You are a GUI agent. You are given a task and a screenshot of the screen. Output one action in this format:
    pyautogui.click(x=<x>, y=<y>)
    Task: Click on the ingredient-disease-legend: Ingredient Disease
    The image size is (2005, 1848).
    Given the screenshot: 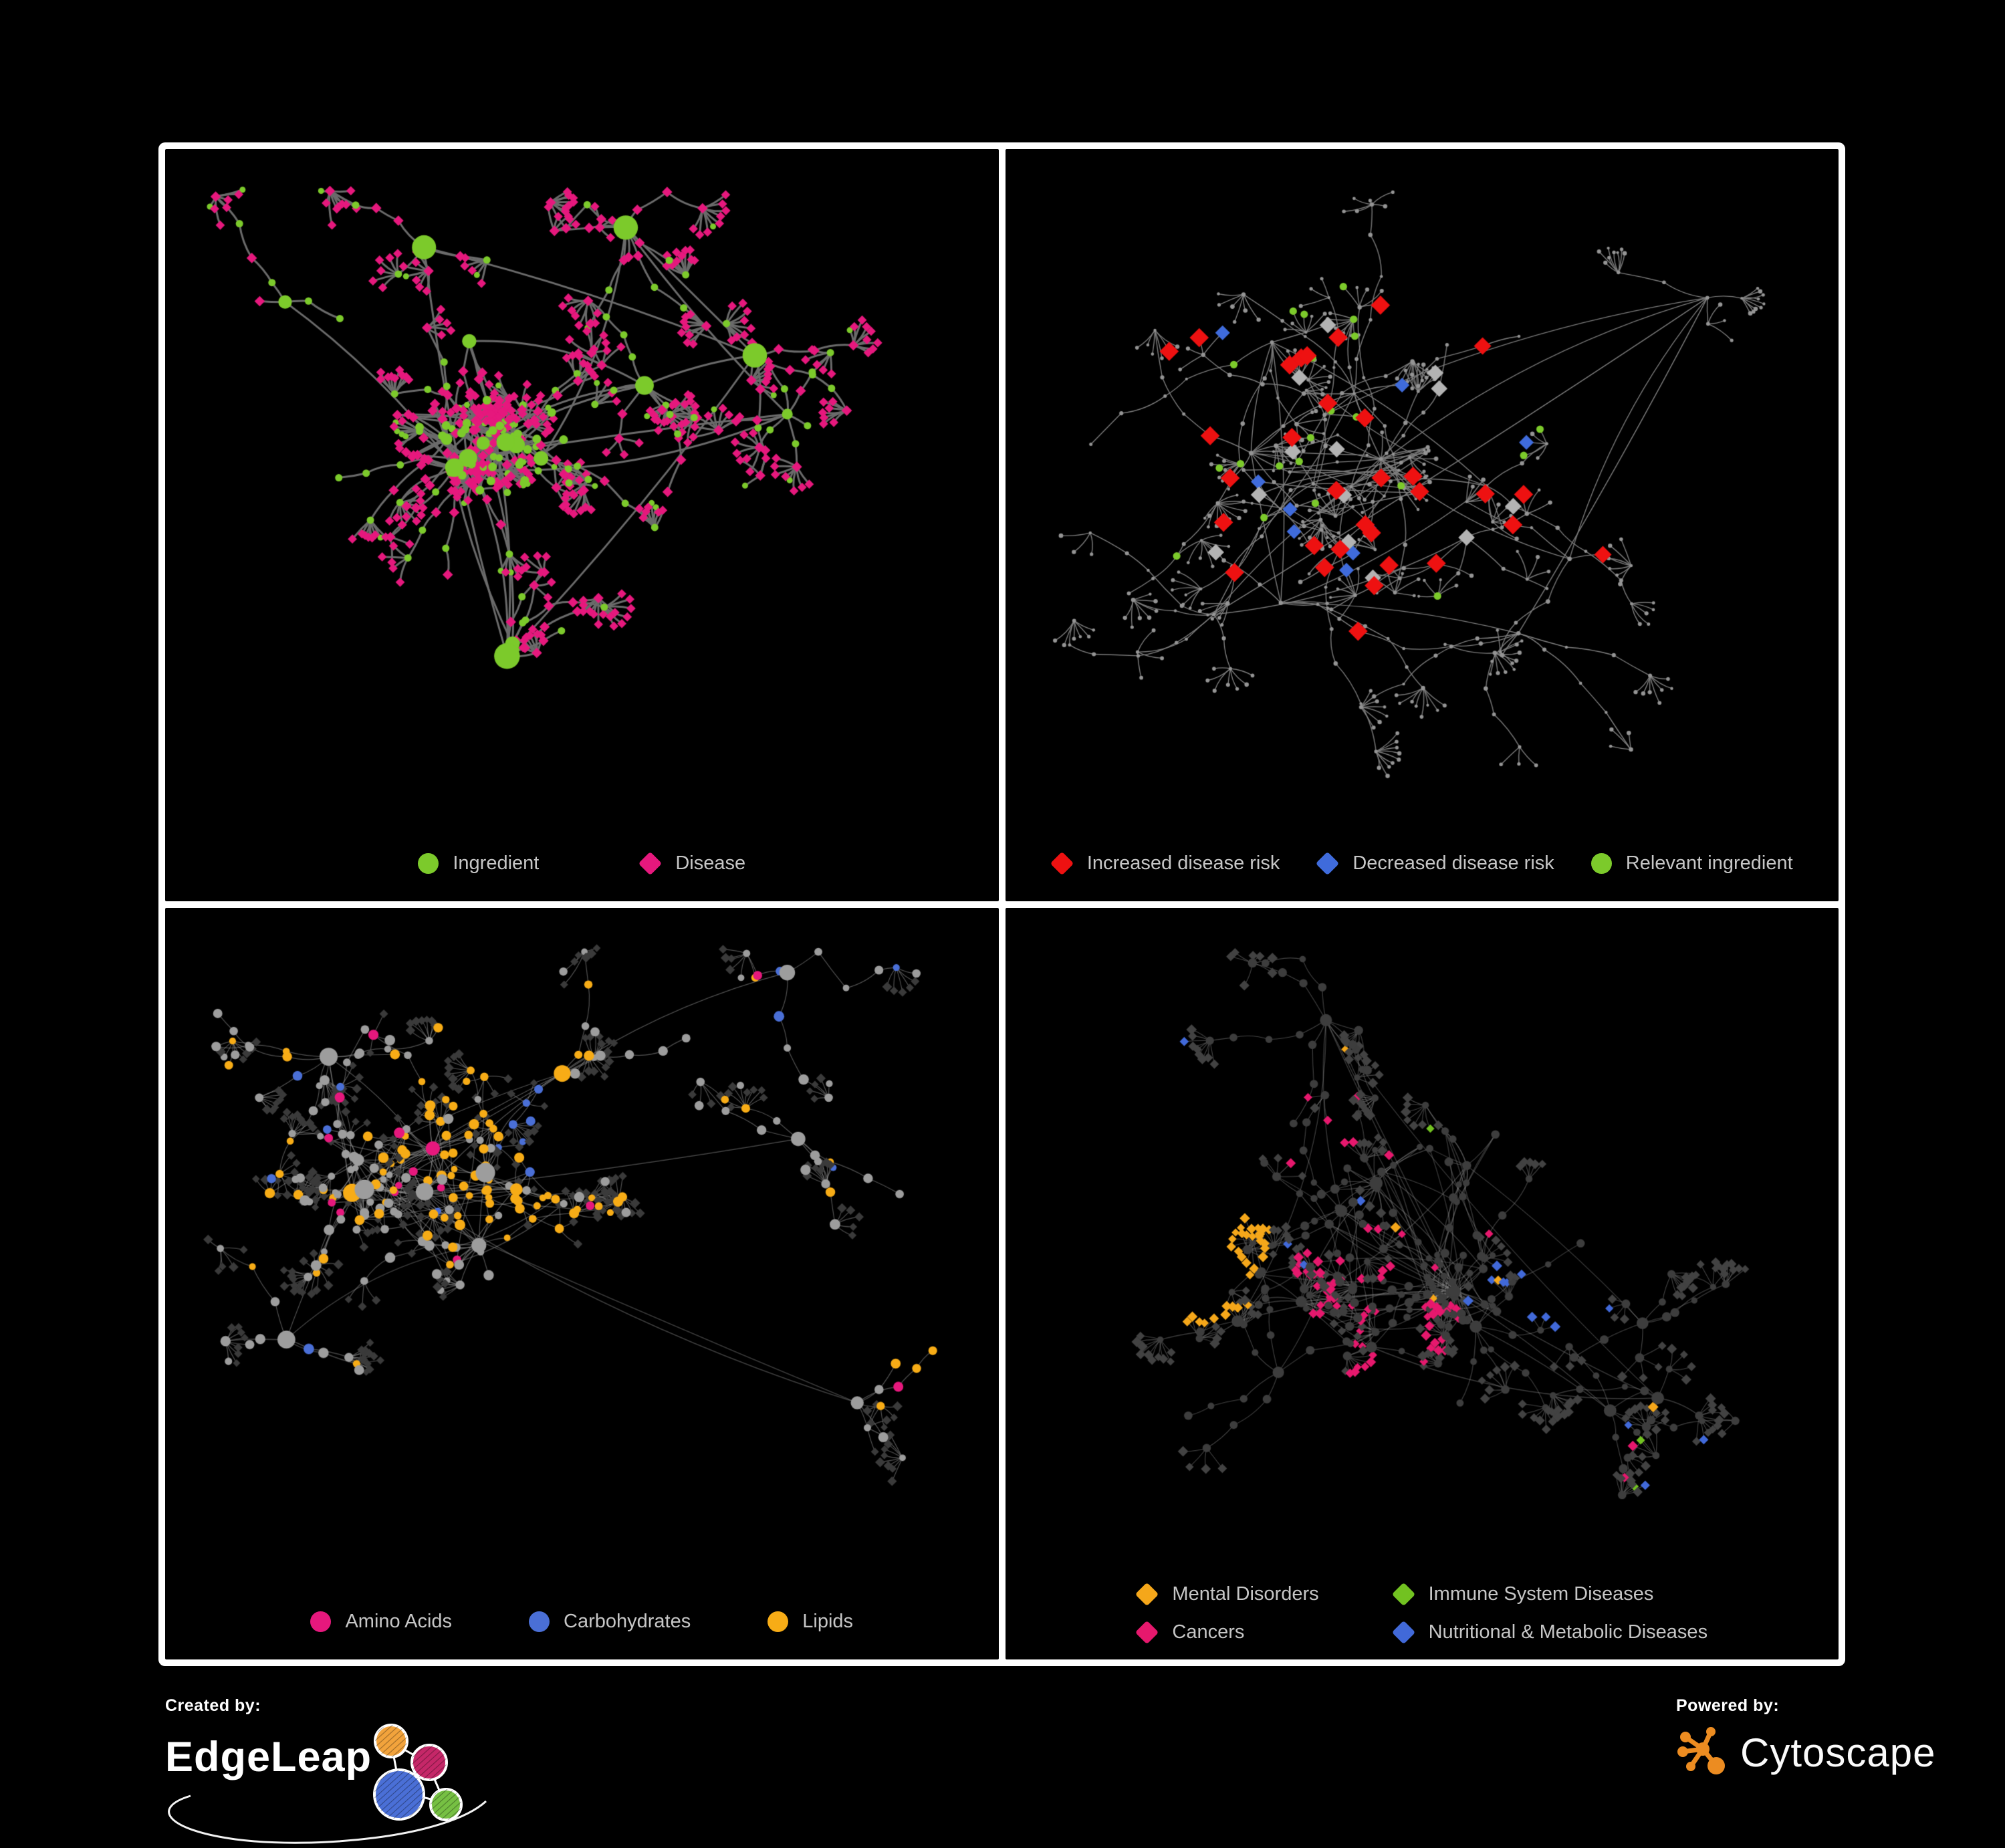 What is the action you would take?
    pyautogui.click(x=582, y=863)
    